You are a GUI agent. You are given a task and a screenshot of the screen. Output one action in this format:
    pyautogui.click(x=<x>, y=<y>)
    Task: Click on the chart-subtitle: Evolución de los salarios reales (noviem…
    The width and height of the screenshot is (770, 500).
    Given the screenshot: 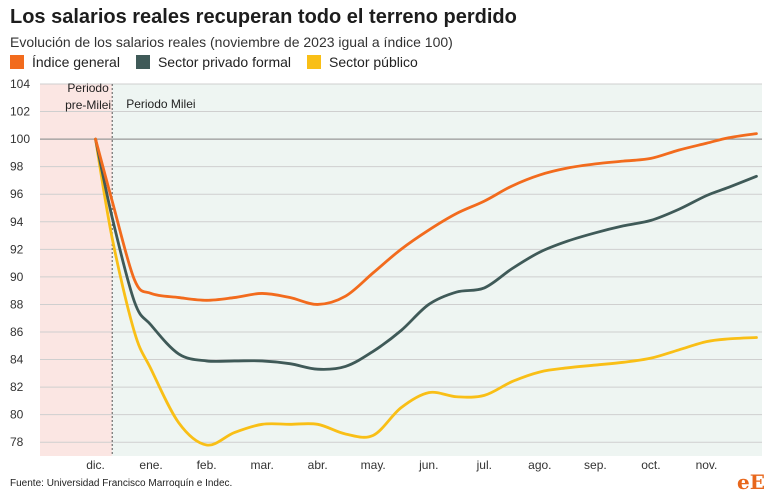 What is the action you would take?
    pyautogui.click(x=231, y=42)
    